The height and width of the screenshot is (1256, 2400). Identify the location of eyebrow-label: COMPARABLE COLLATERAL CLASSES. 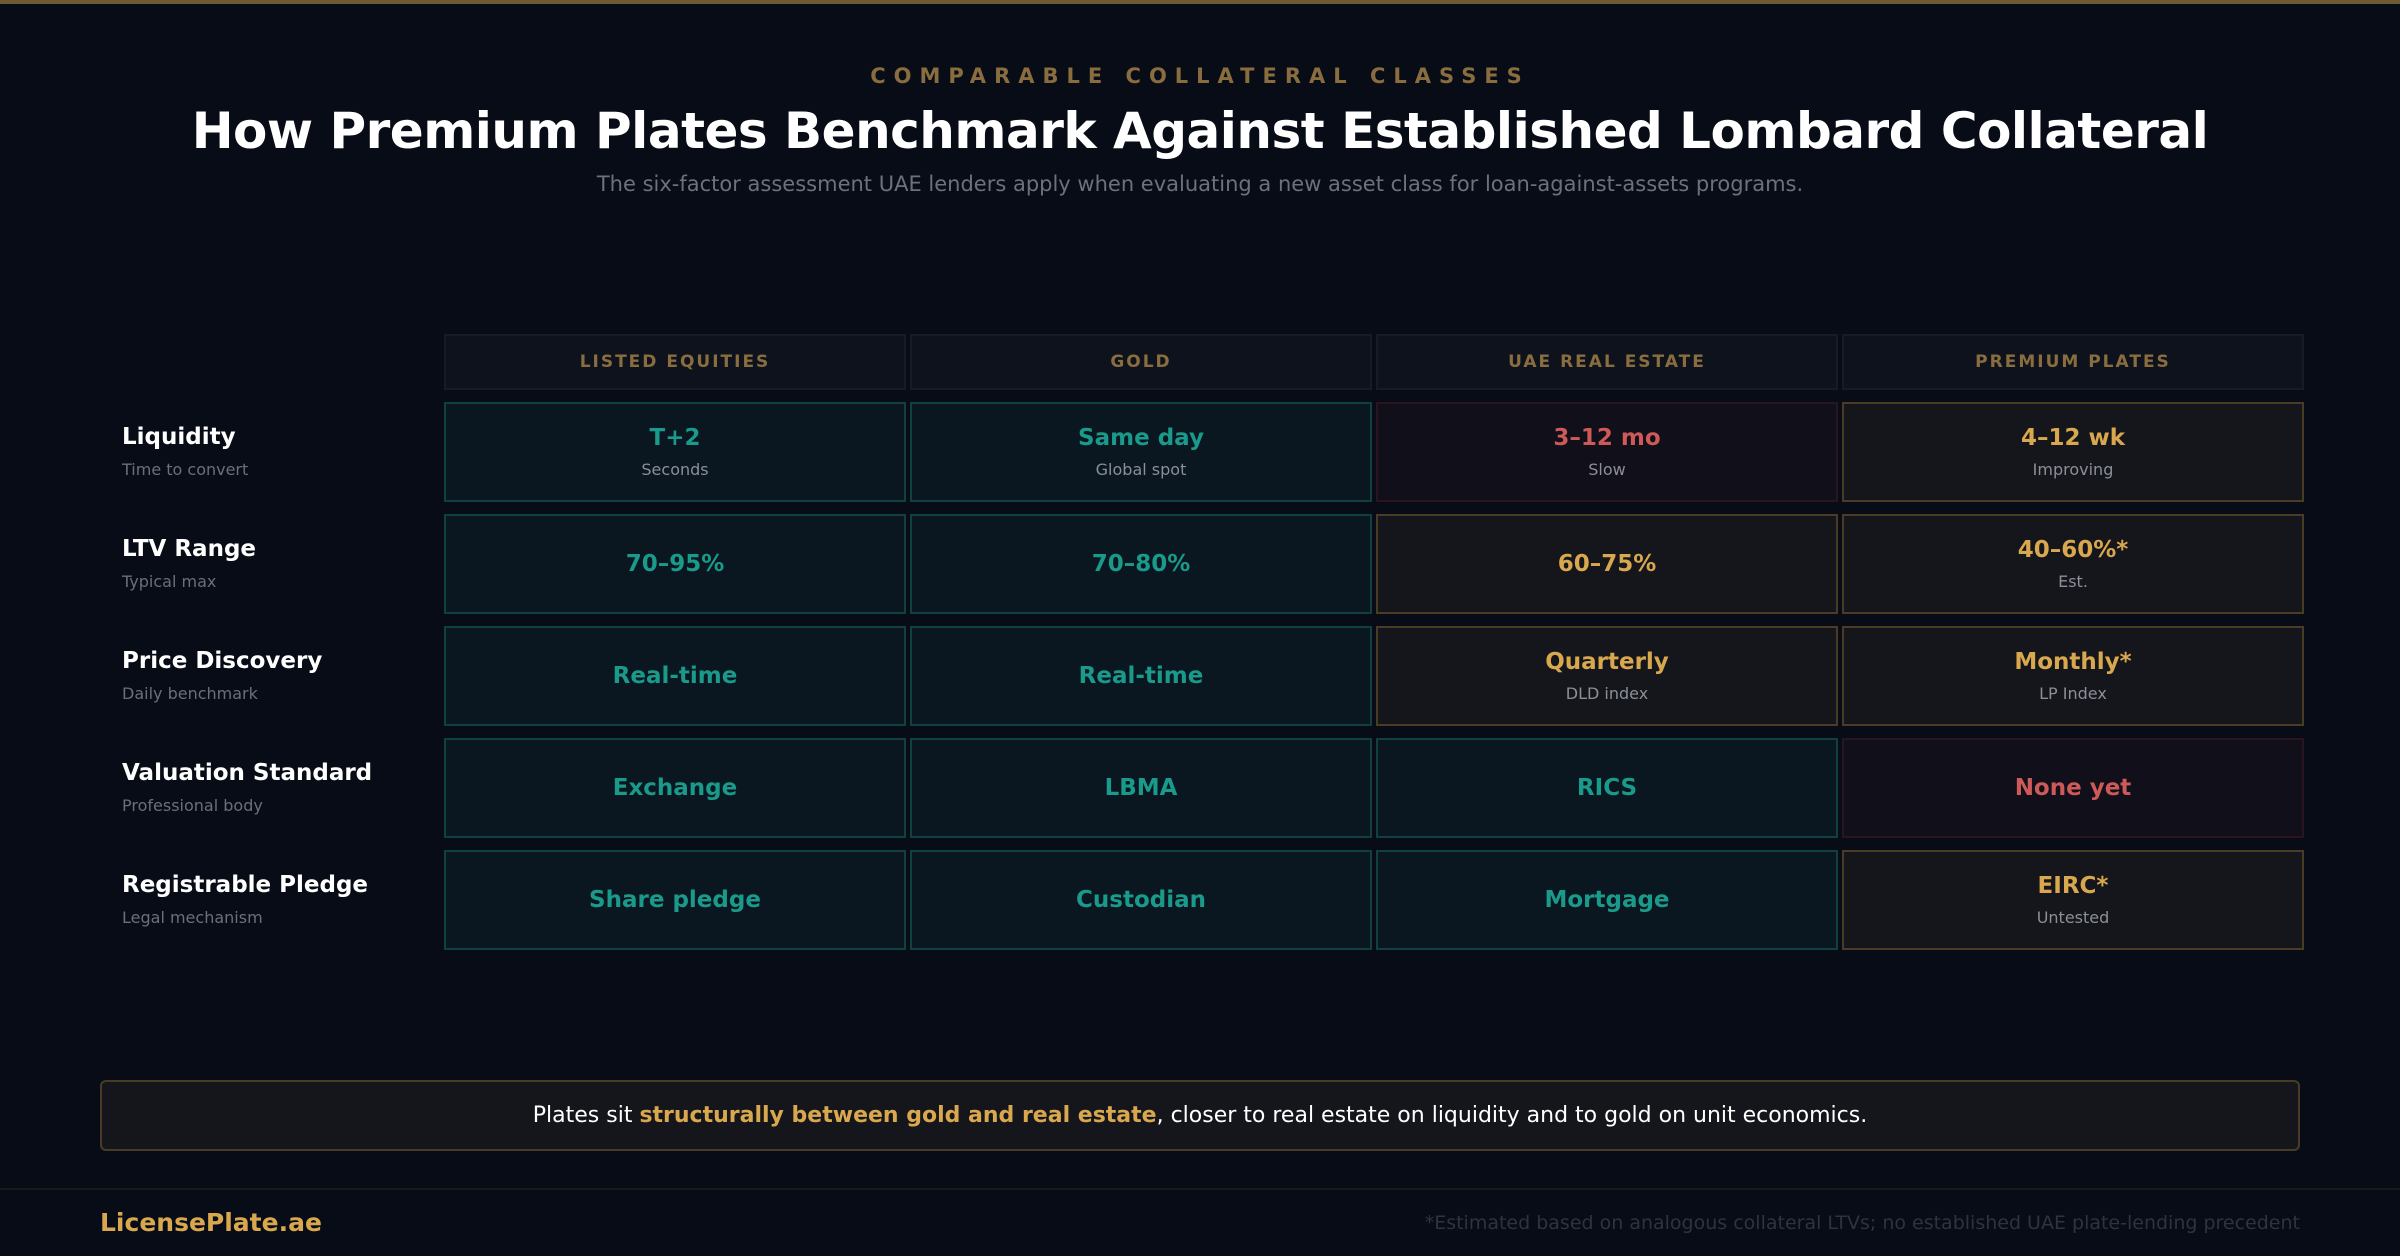
(1200, 76).